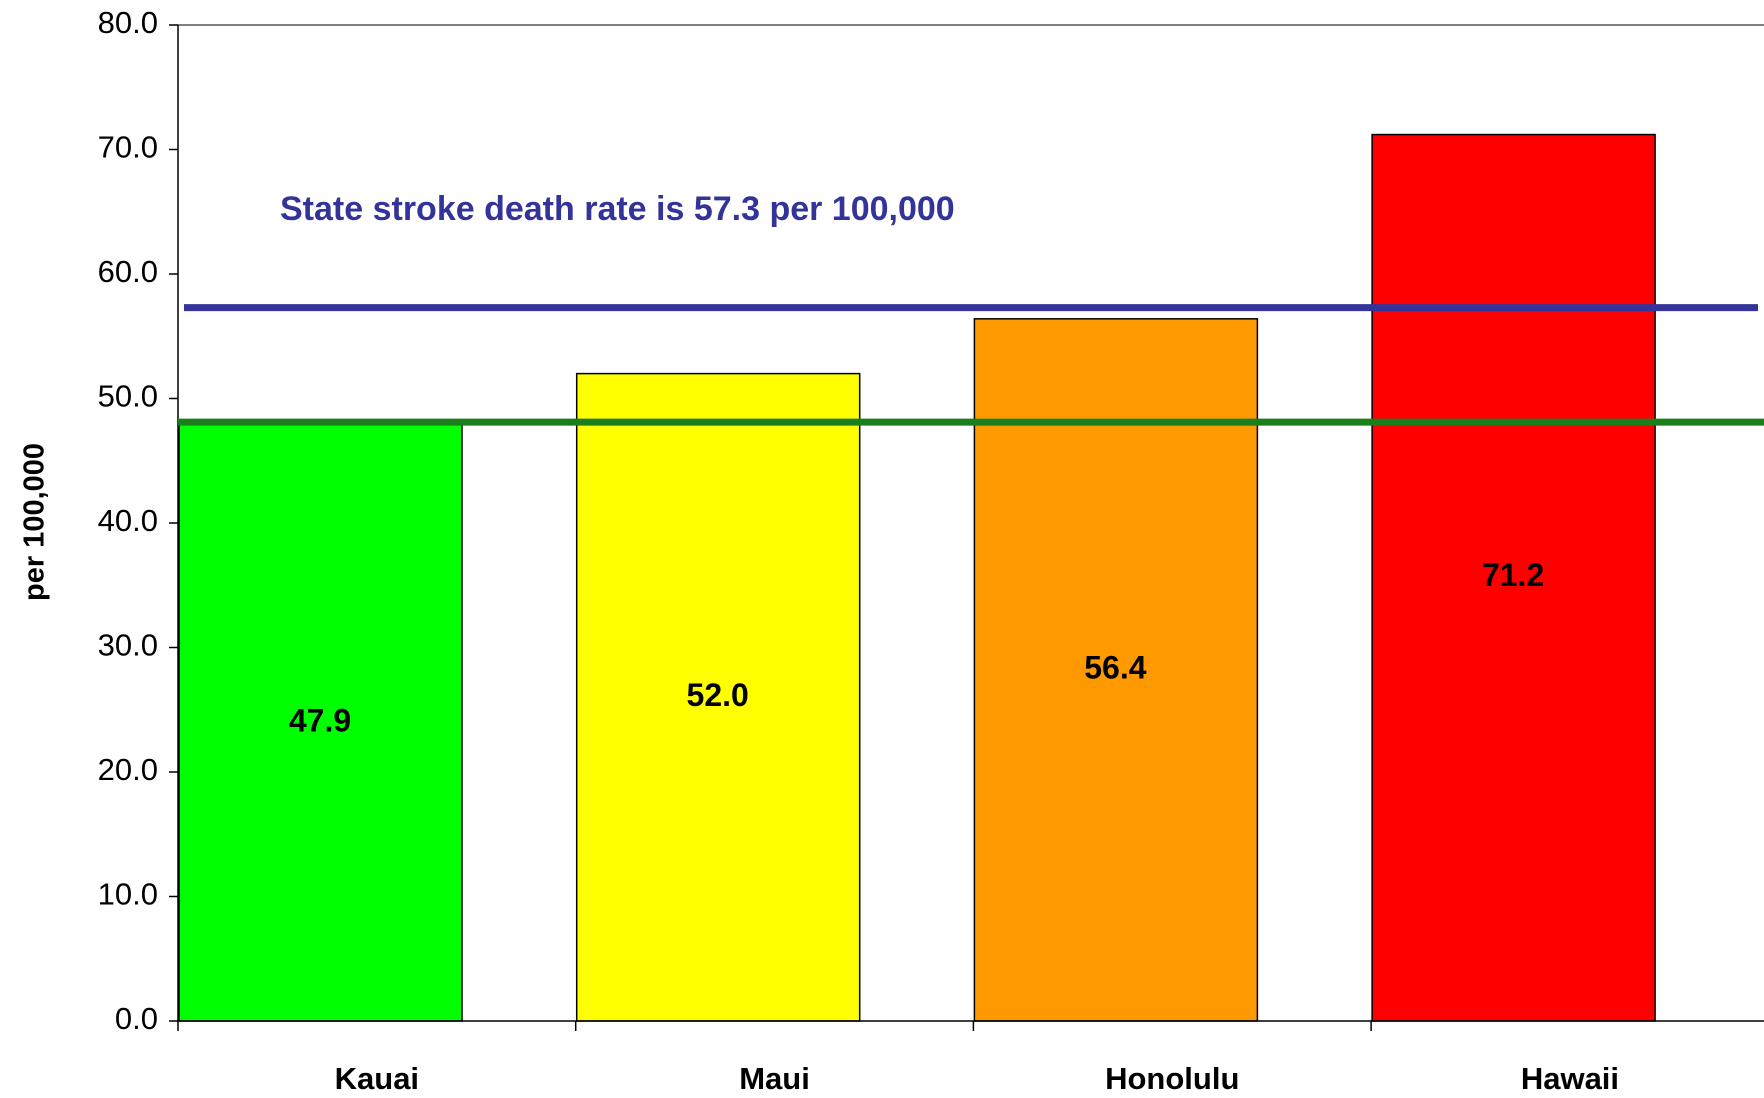 This screenshot has width=1764, height=1098. I want to click on y-tick-label: 50.0, so click(128, 396).